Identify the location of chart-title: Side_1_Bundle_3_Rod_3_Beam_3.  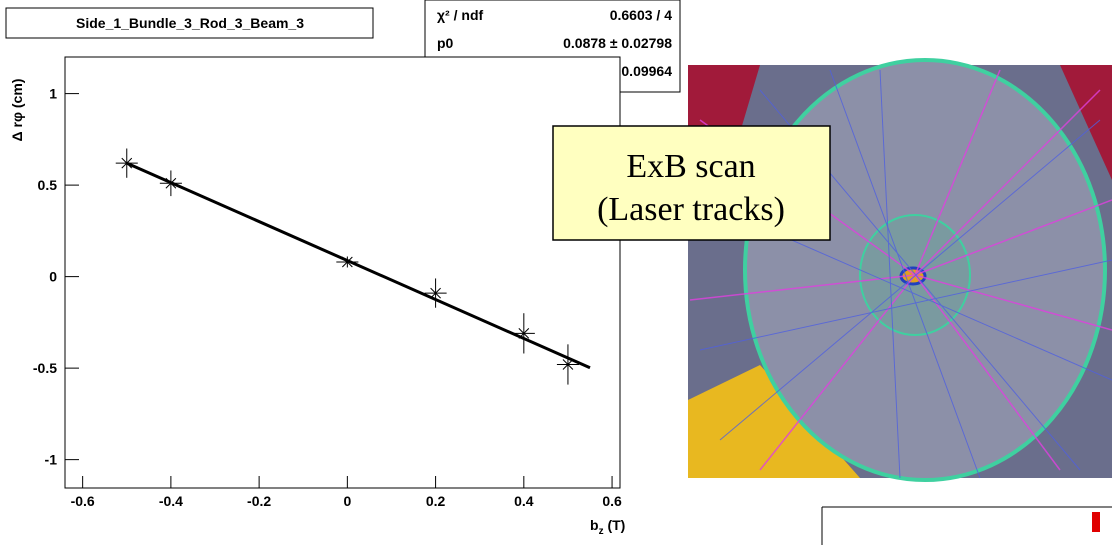
(190, 23).